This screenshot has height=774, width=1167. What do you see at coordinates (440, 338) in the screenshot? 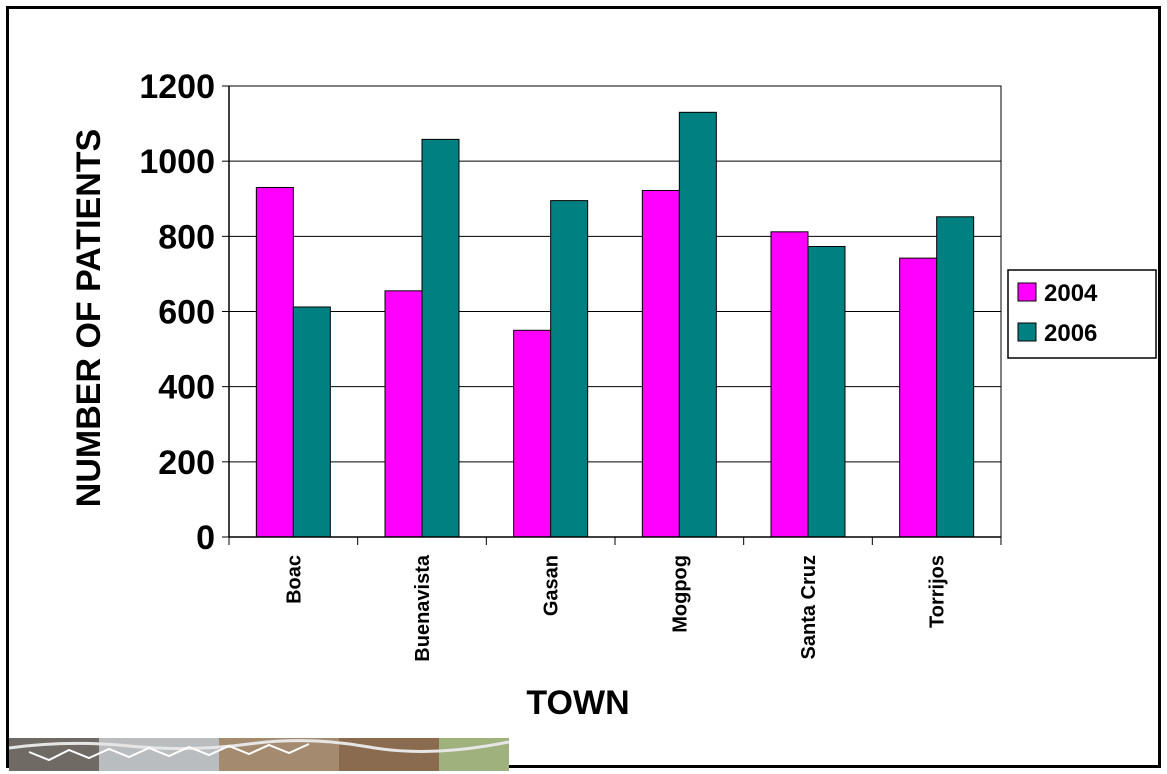
I see `bar-2006-buenavista` at bounding box center [440, 338].